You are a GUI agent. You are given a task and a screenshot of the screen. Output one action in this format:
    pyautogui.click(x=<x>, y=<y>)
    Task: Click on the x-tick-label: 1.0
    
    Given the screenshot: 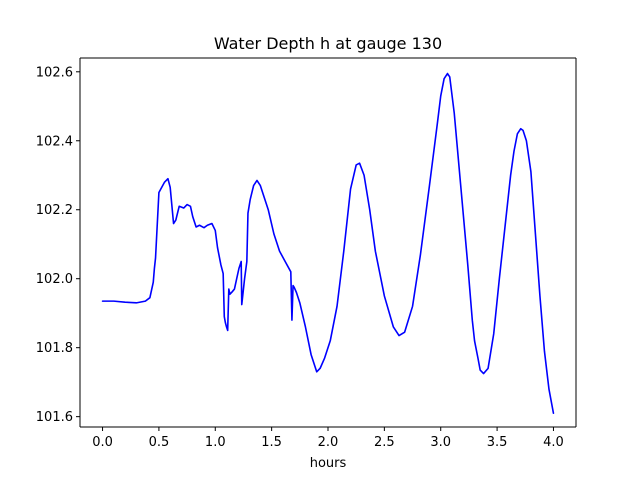 What is the action you would take?
    pyautogui.click(x=215, y=442)
    